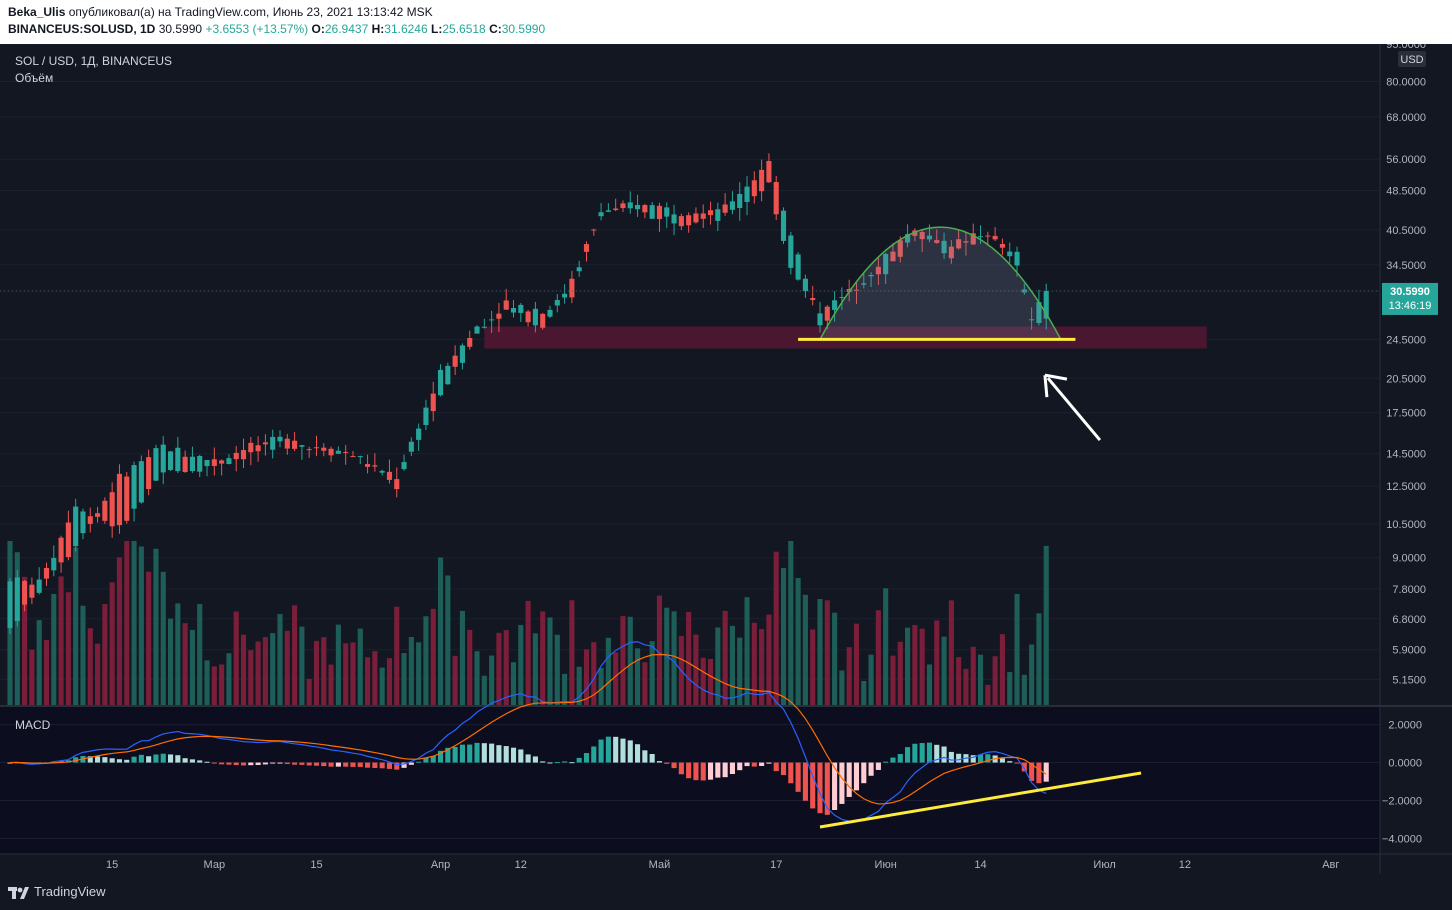 The height and width of the screenshot is (910, 1452). Describe the element at coordinates (980, 800) in the screenshot. I see `macd-trend-line` at that location.